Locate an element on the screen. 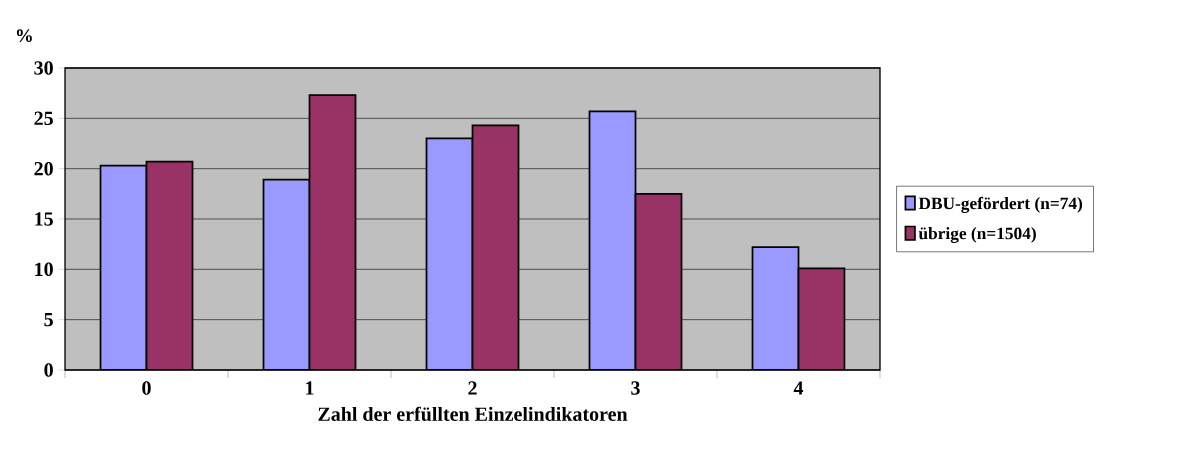  y-tick-label: 5 is located at coordinates (48, 320).